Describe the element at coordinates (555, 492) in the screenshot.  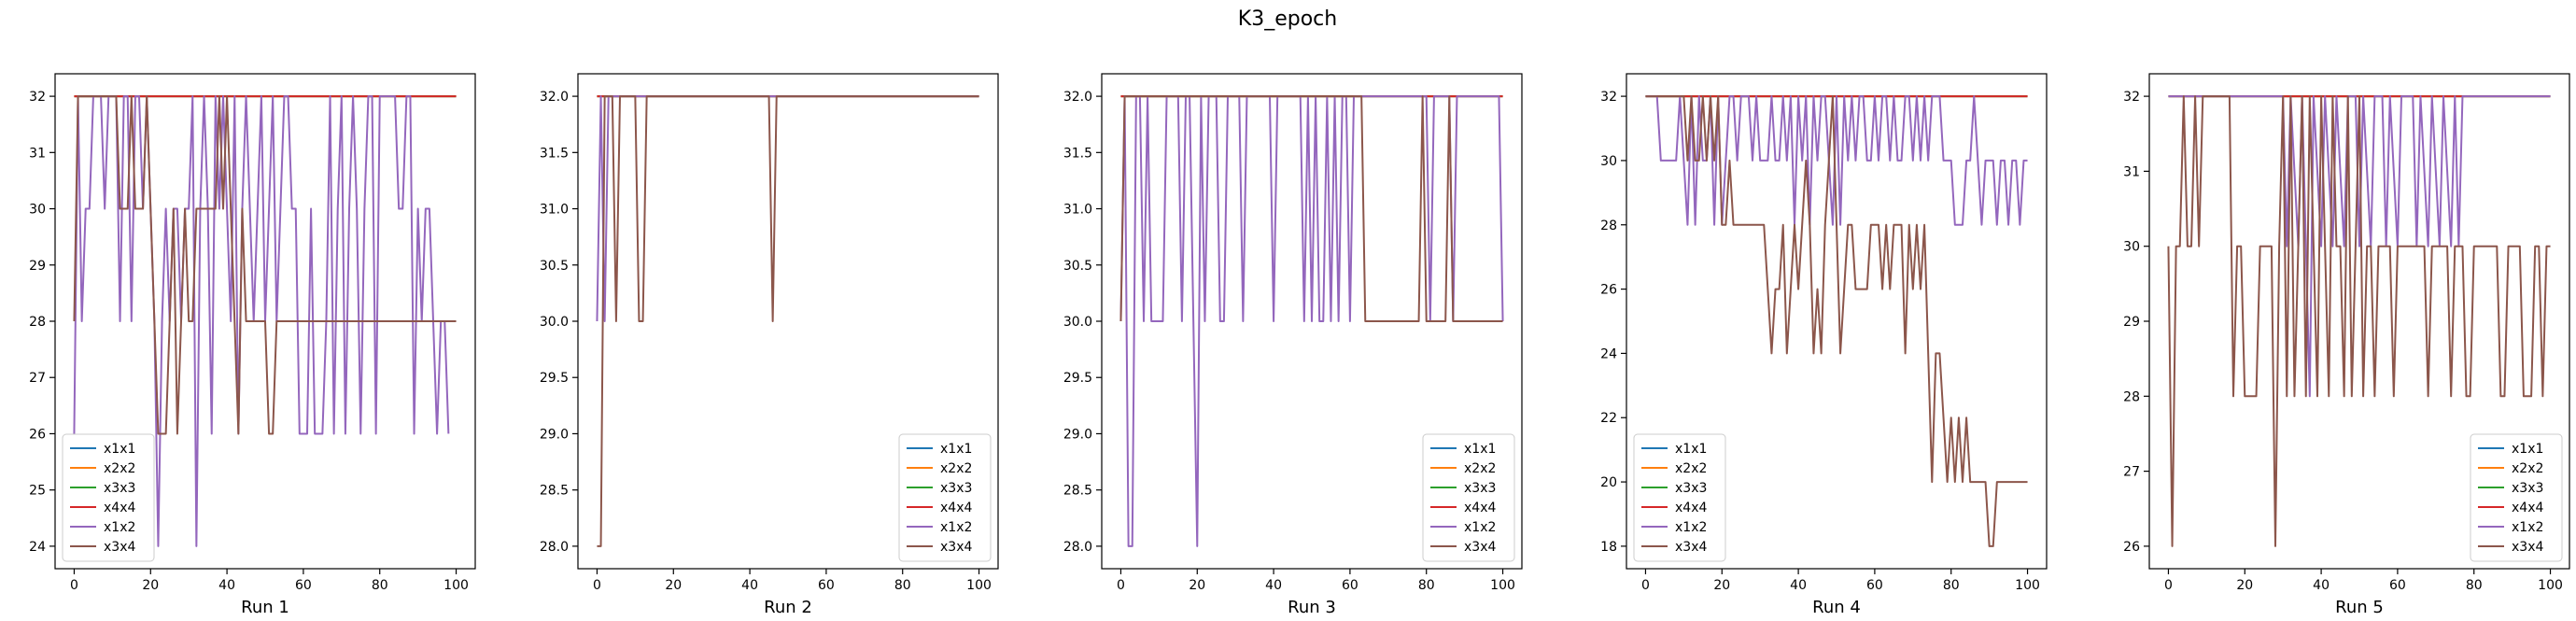
I see `y-tick-label: 28.5` at that location.